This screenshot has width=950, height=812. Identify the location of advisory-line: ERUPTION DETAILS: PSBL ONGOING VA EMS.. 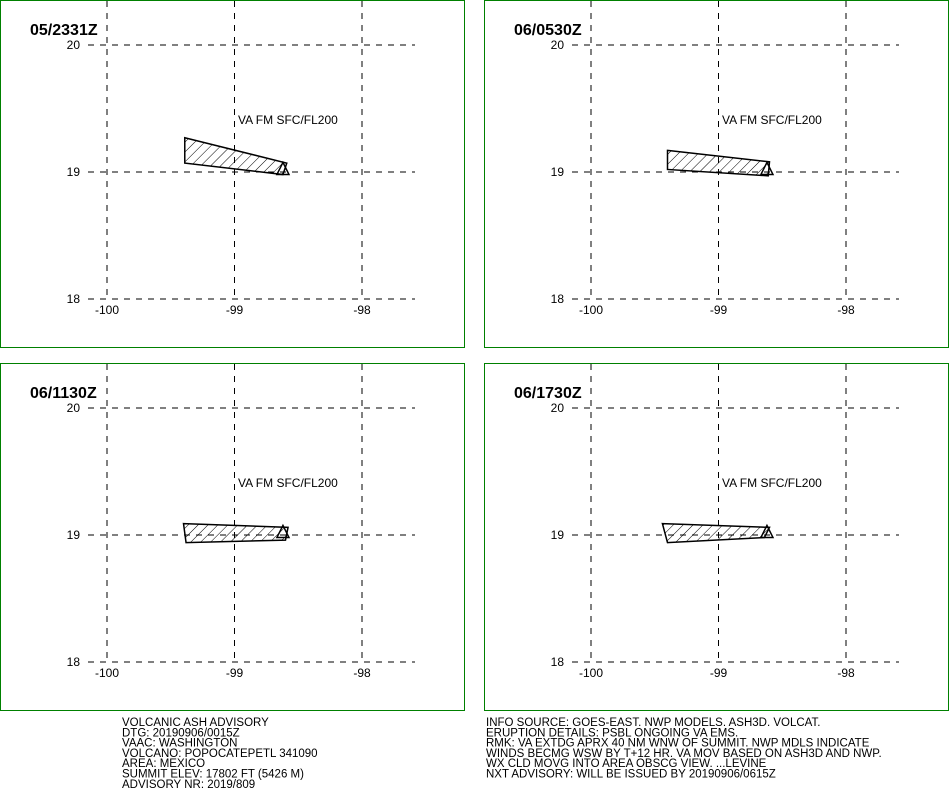
(612, 733).